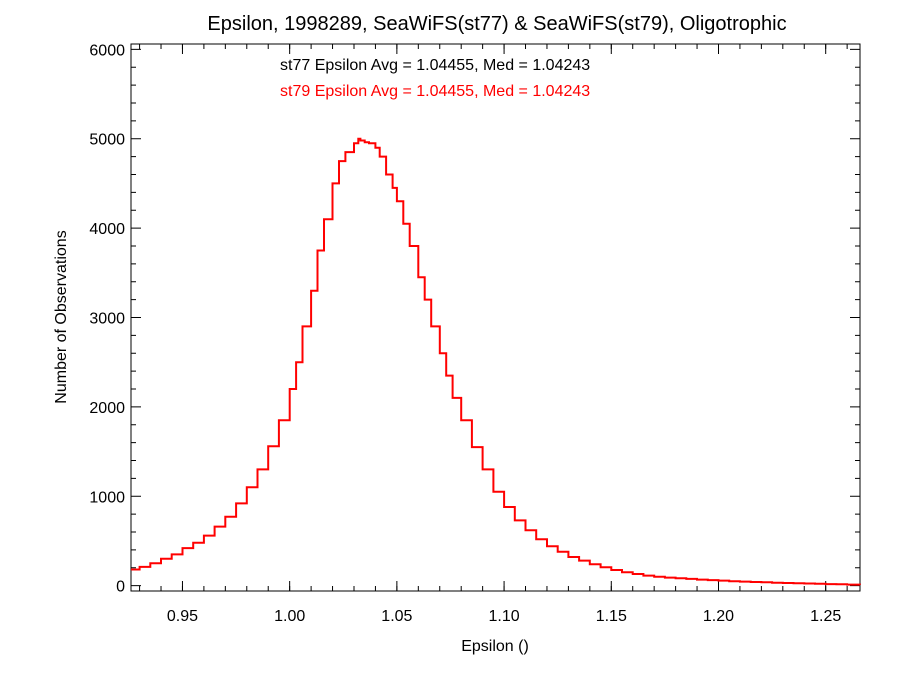 This screenshot has width=900, height=675. I want to click on x-tick-labels: 0.95 1.00 1.05 1.10 1.15 1.20 1.25, so click(504, 616).